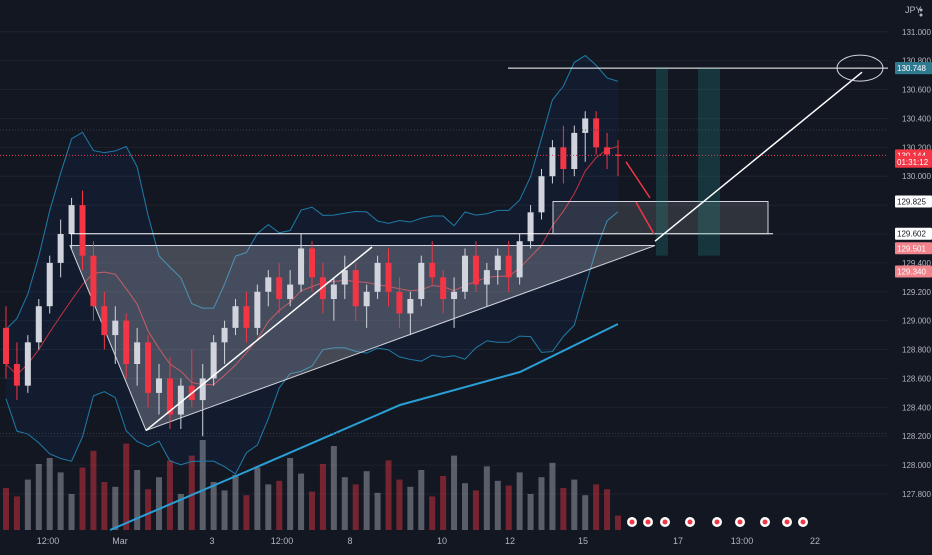 Image resolution: width=932 pixels, height=555 pixels. I want to click on price-label-text: 129.340, so click(911, 272).